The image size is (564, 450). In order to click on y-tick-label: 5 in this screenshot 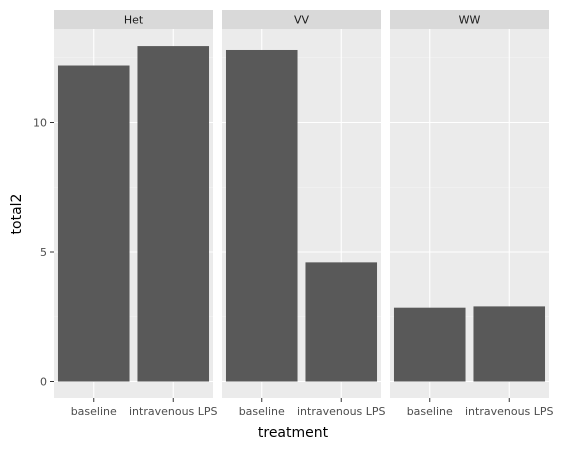, I will do `click(43, 252)`.